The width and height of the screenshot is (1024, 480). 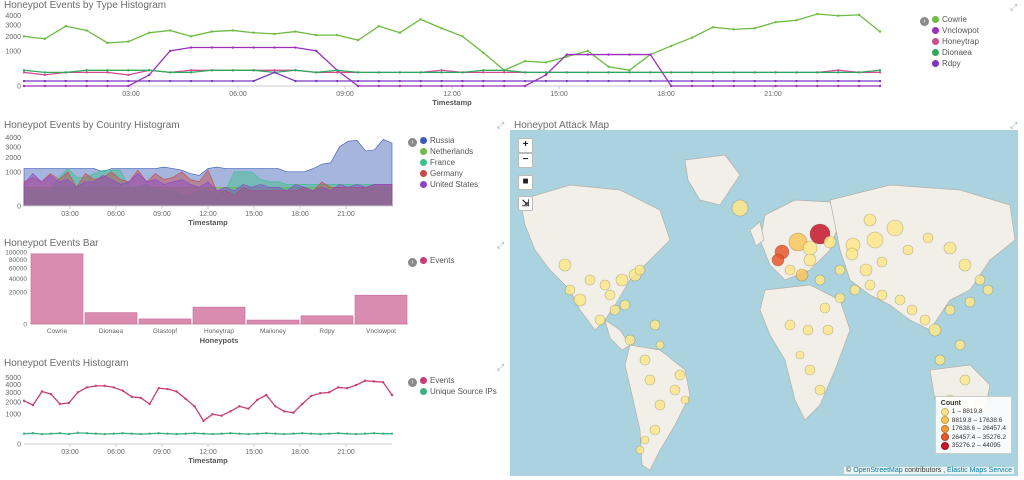 I want to click on landmass-asia, so click(x=922, y=257).